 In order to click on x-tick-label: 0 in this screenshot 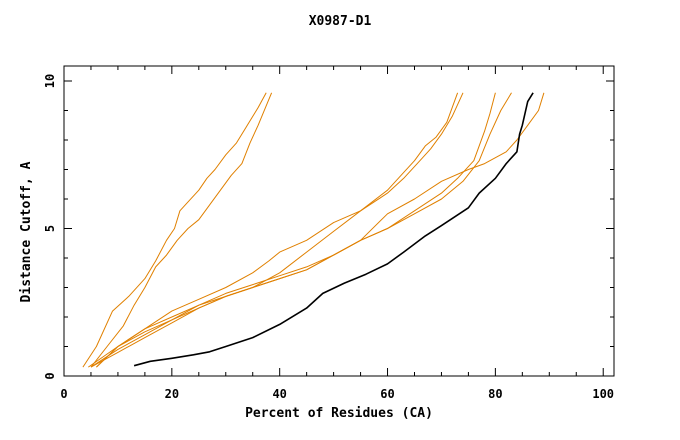, I will do `click(63, 394)`.